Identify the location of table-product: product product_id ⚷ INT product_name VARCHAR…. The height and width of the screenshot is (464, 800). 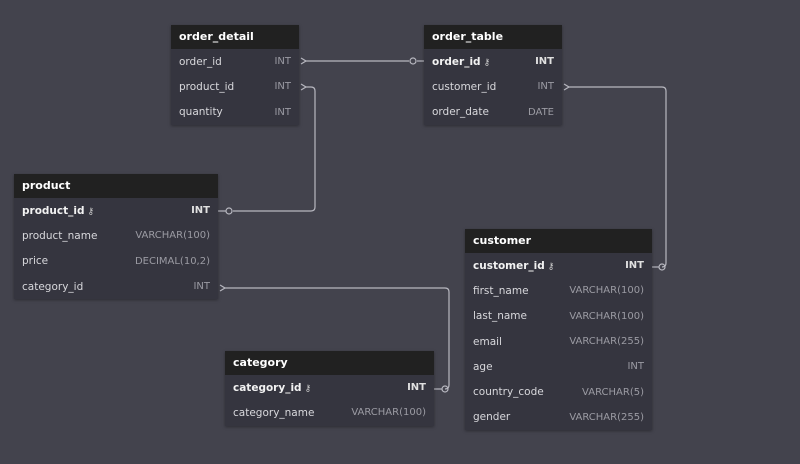
(116, 237).